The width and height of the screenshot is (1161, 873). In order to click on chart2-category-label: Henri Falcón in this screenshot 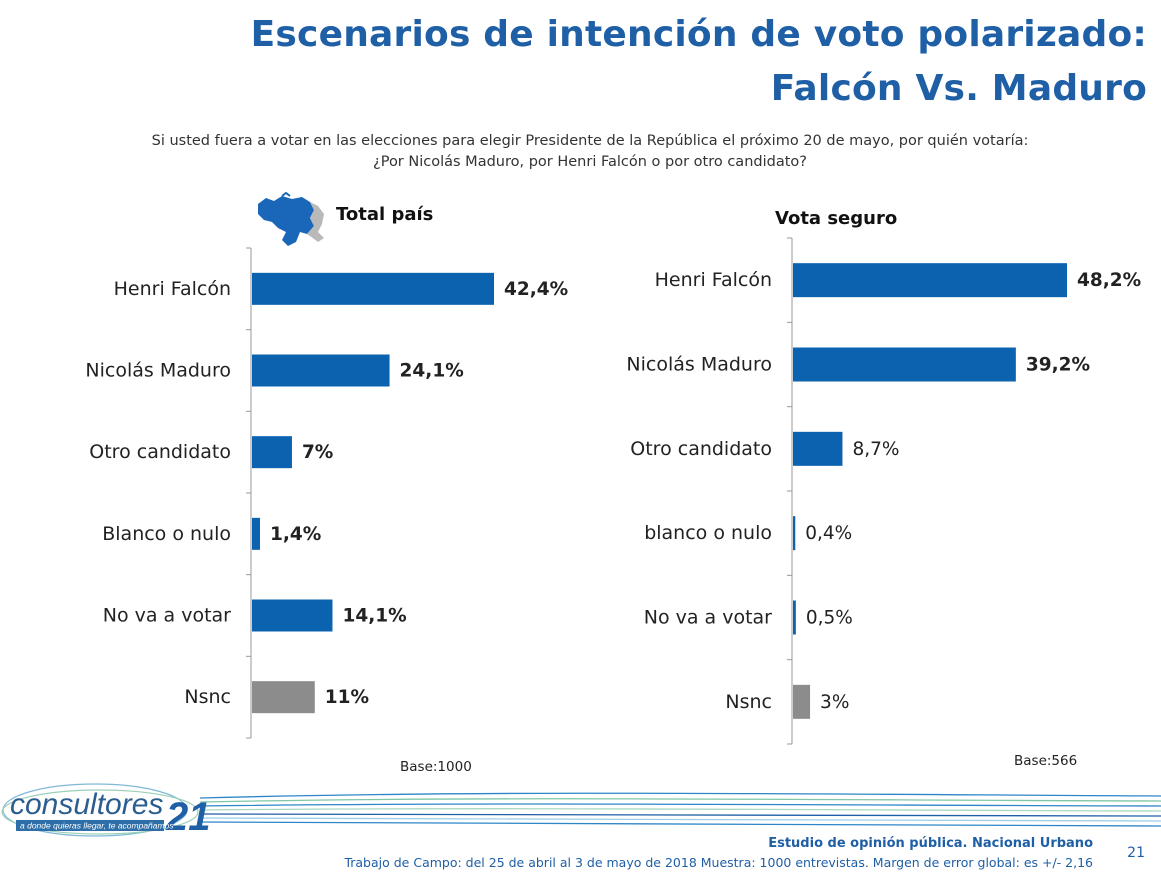, I will do `click(713, 280)`.